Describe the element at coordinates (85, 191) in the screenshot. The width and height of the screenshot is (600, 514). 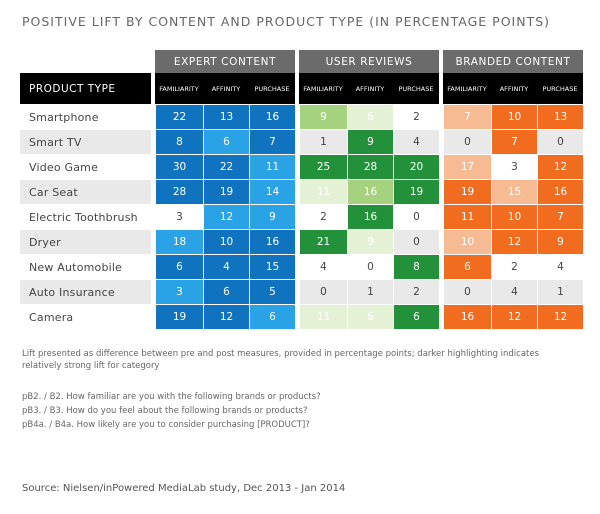
I see `product-label: Car Seat` at that location.